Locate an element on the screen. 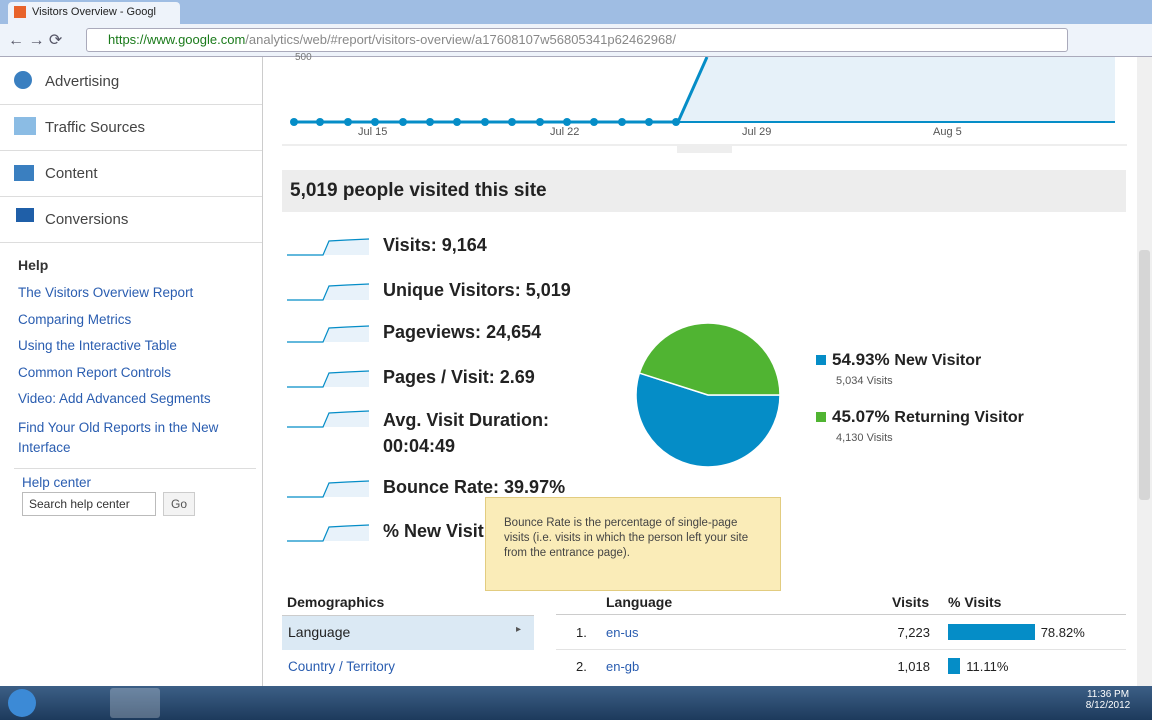 The height and width of the screenshot is (720, 1152). scroll-thumb is located at coordinates (1144, 375).